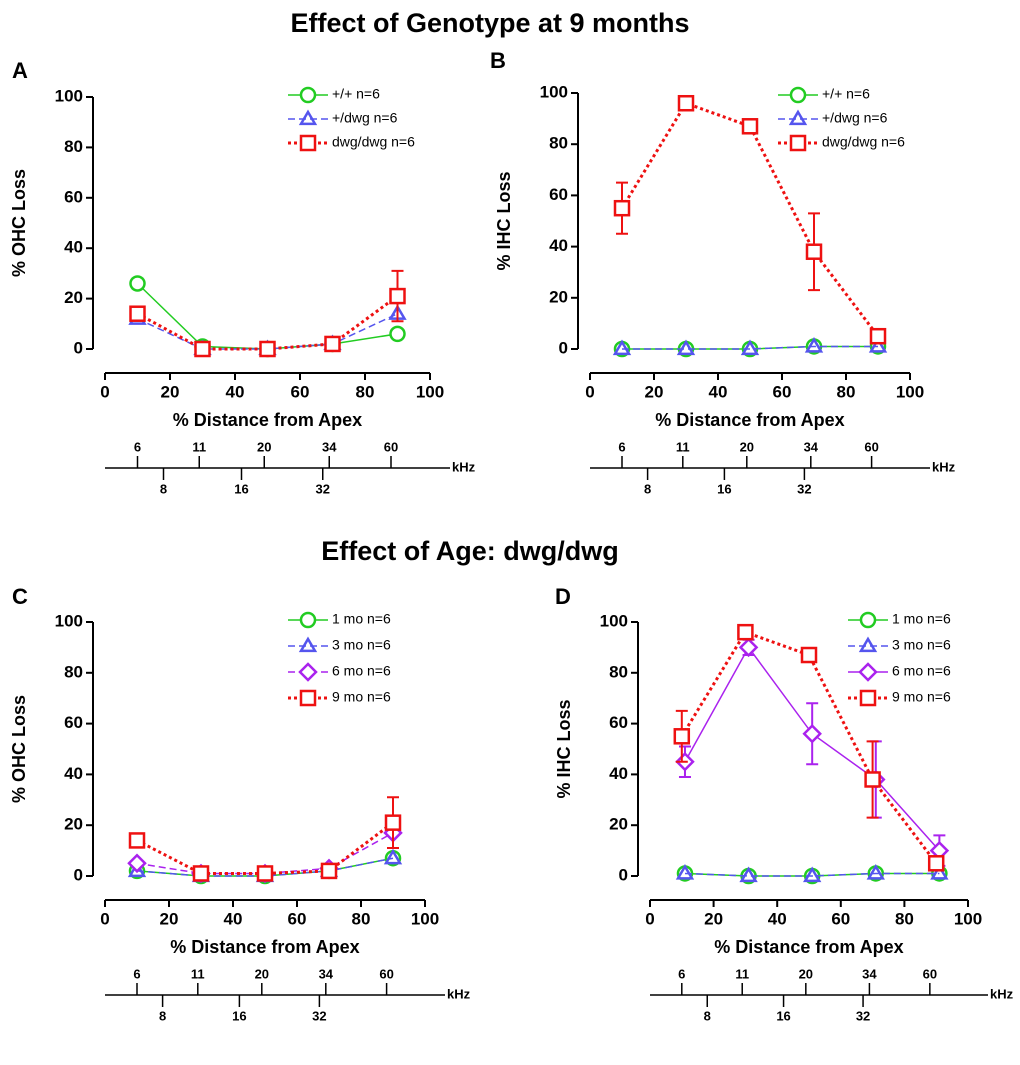 The height and width of the screenshot is (1065, 1020). Describe the element at coordinates (498, 60) in the screenshot. I see `panel-letter: B` at that location.